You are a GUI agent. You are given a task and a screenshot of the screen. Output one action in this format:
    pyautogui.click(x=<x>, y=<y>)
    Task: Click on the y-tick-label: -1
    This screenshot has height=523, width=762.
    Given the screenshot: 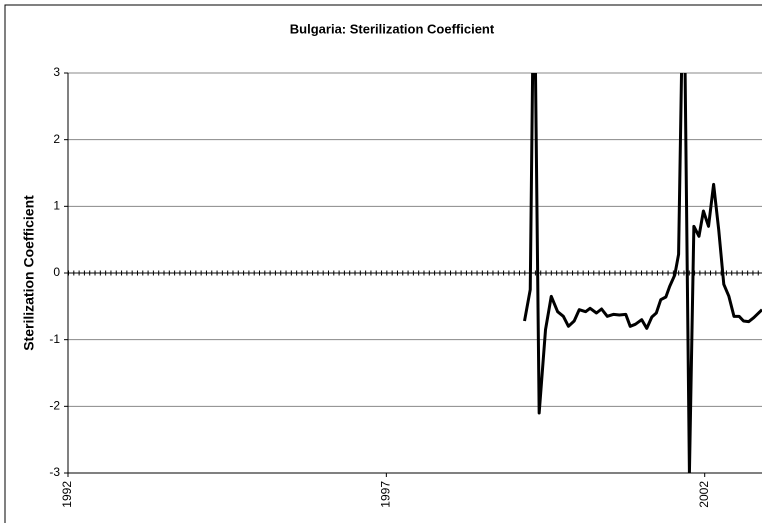 What is the action you would take?
    pyautogui.click(x=54, y=339)
    